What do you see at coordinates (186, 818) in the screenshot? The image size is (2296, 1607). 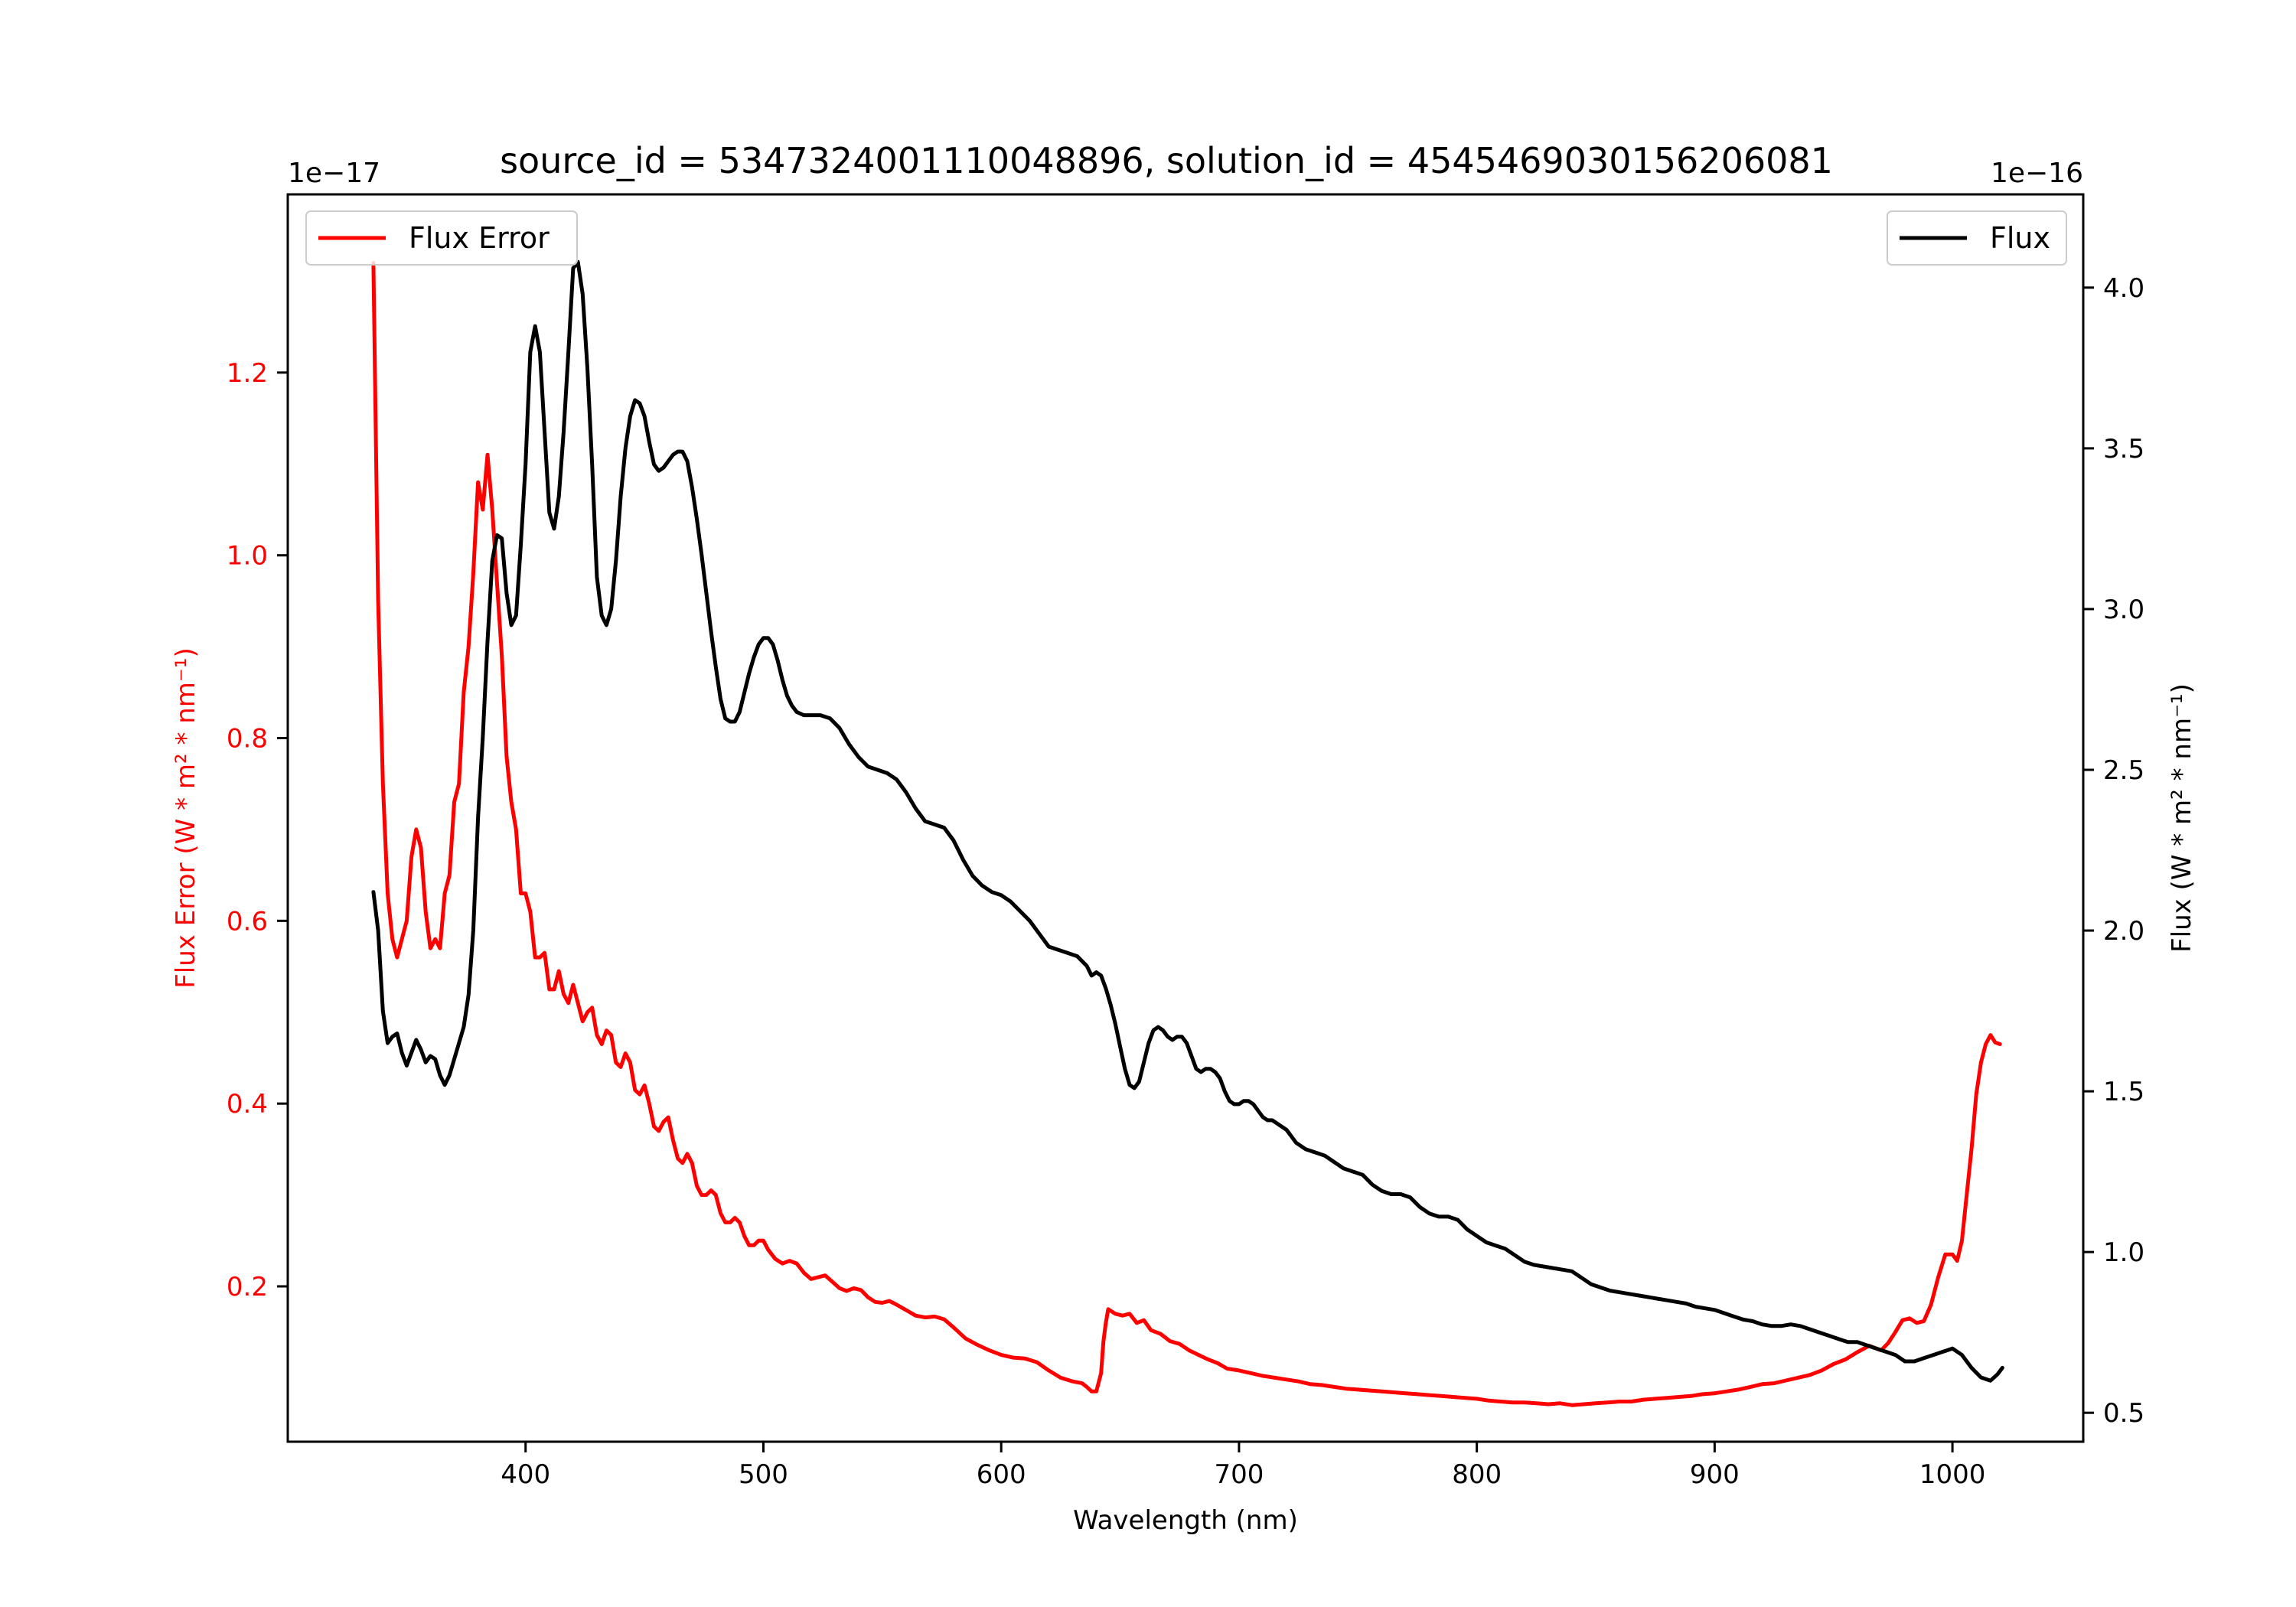 I see `left-axis-label: Flux Error (W * m² * nm⁻¹)` at bounding box center [186, 818].